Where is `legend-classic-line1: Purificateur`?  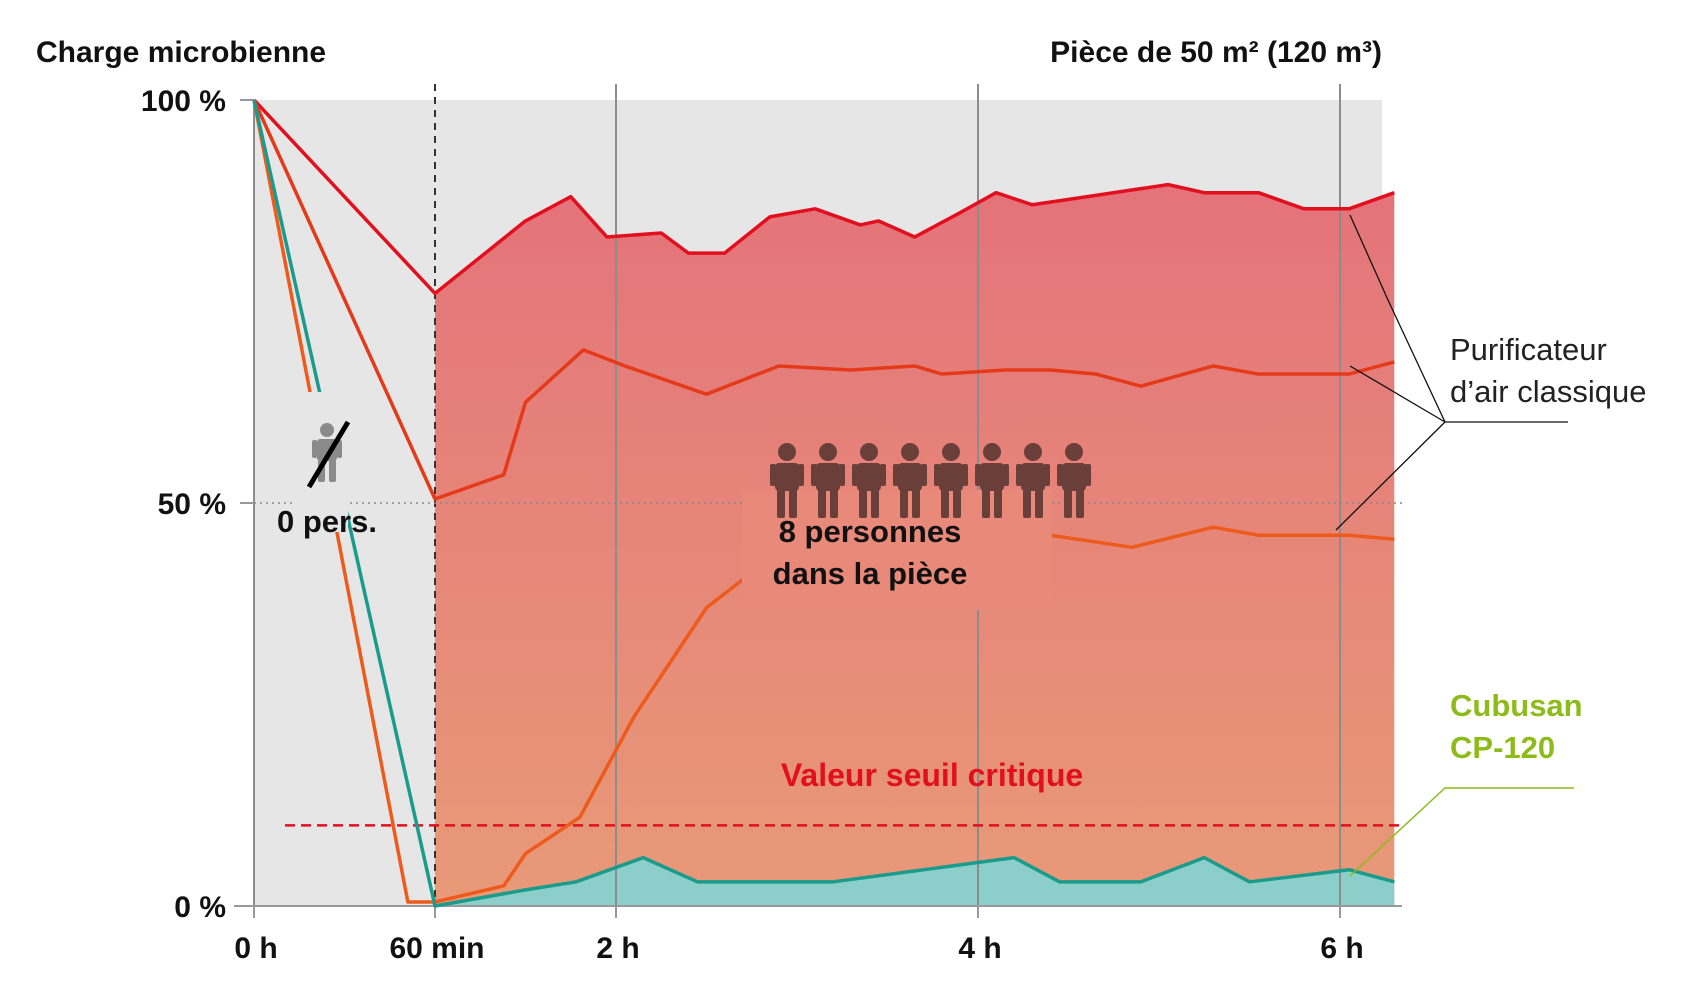
legend-classic-line1: Purificateur is located at coordinates (1528, 349).